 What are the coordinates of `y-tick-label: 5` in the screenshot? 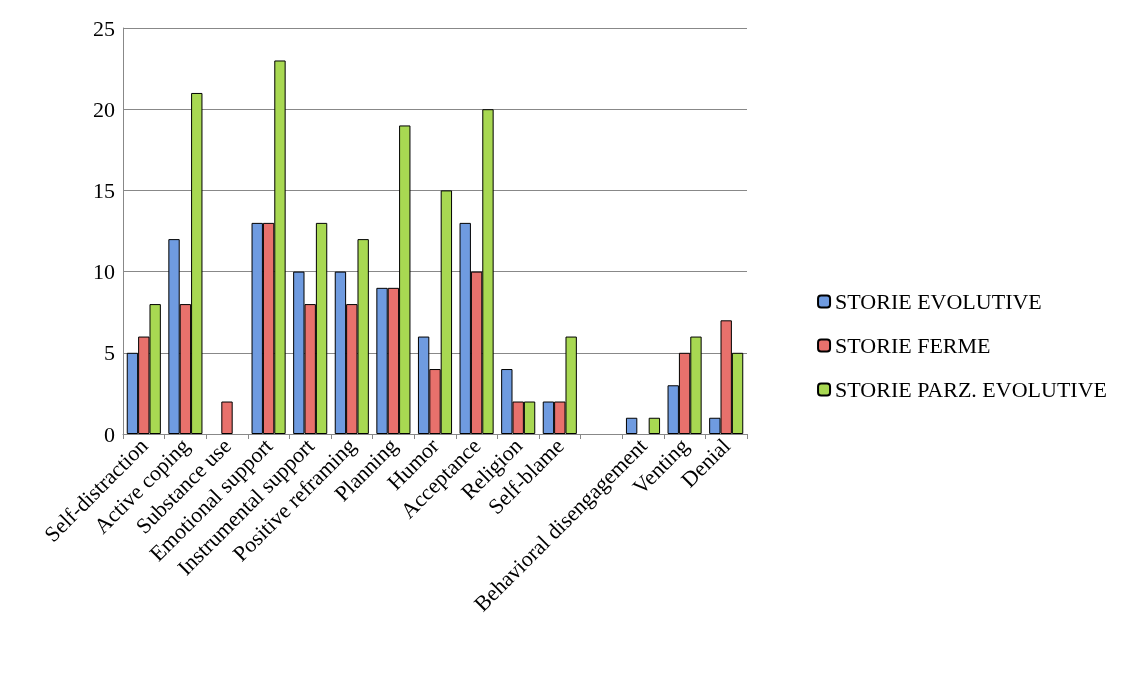 It's located at (109, 353).